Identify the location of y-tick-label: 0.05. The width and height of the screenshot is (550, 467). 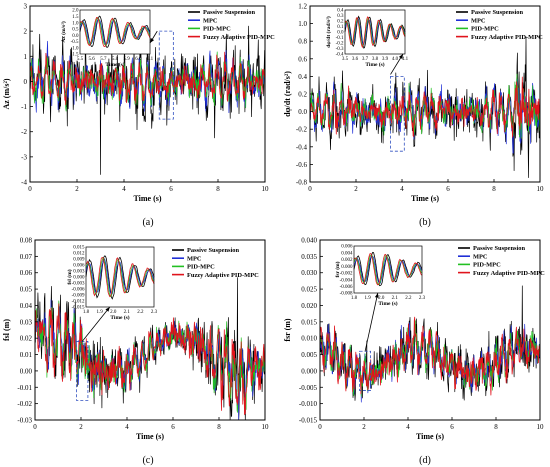
(26, 290).